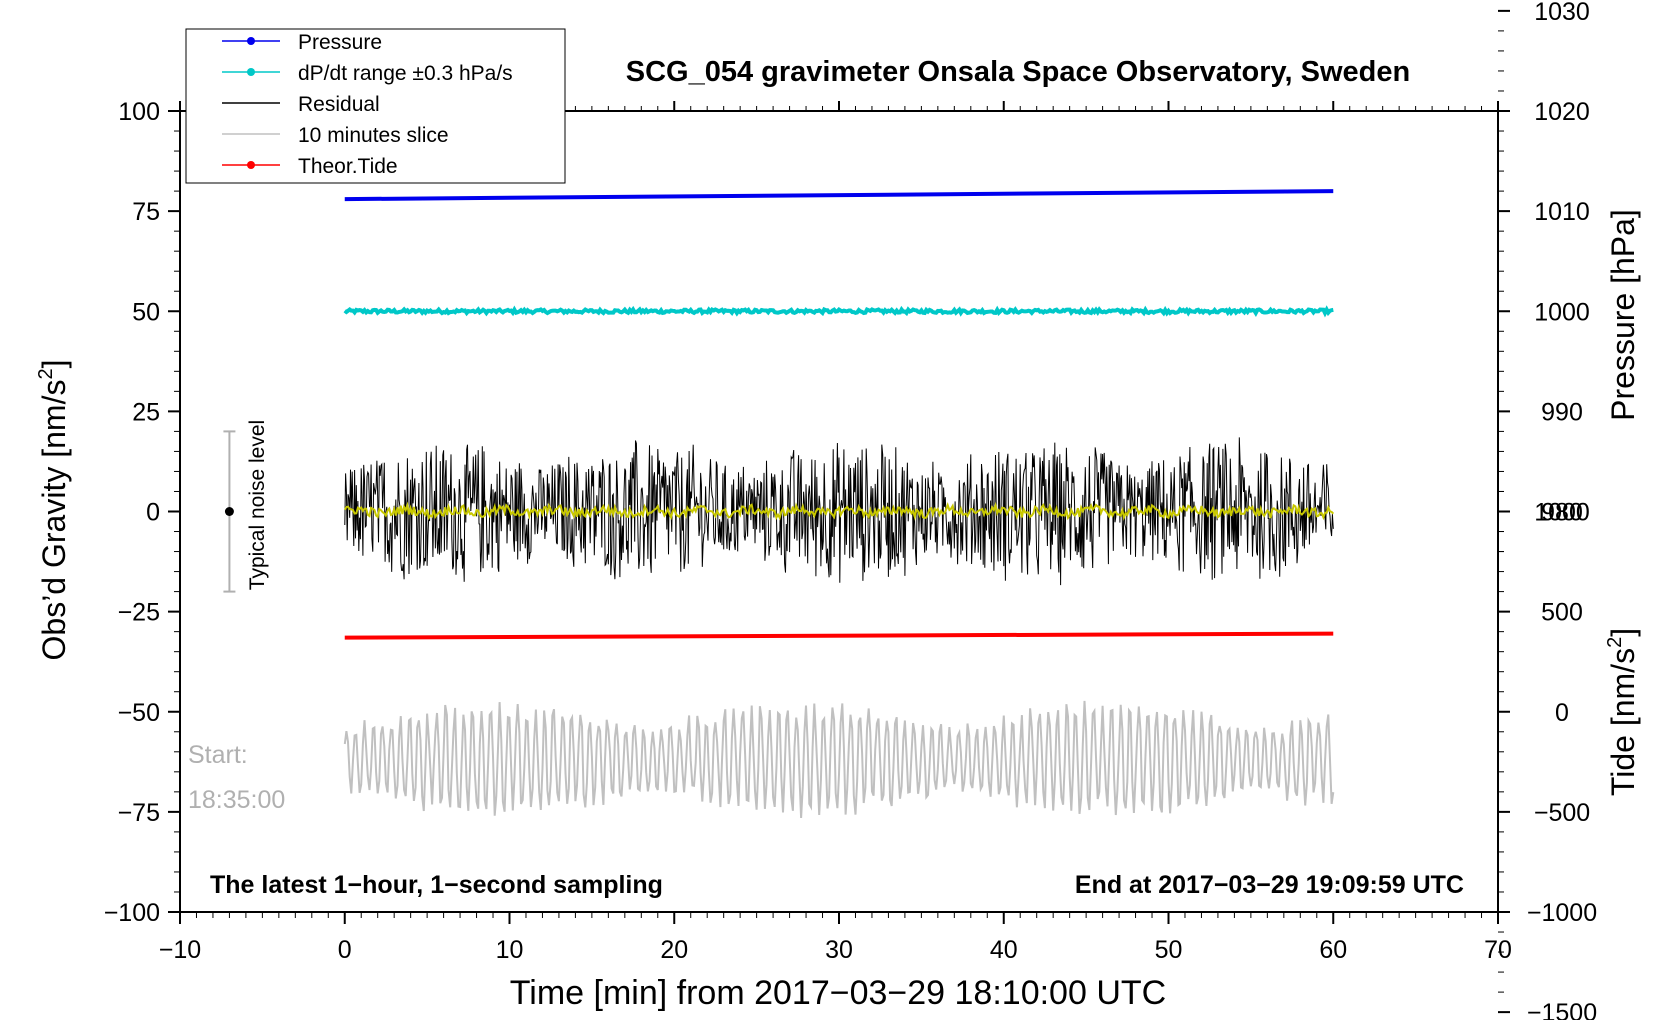  Describe the element at coordinates (1333, 950) in the screenshot. I see `x-tick-label: 60` at that location.